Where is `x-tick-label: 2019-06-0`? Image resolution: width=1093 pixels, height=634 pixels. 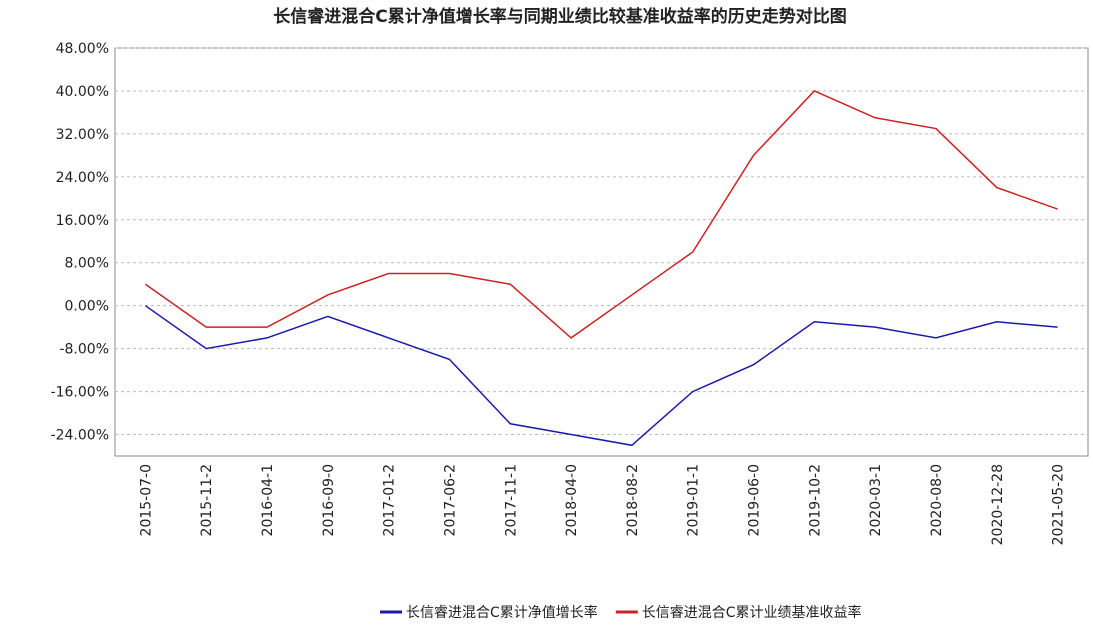 x-tick-label: 2019-06-0 is located at coordinates (755, 500).